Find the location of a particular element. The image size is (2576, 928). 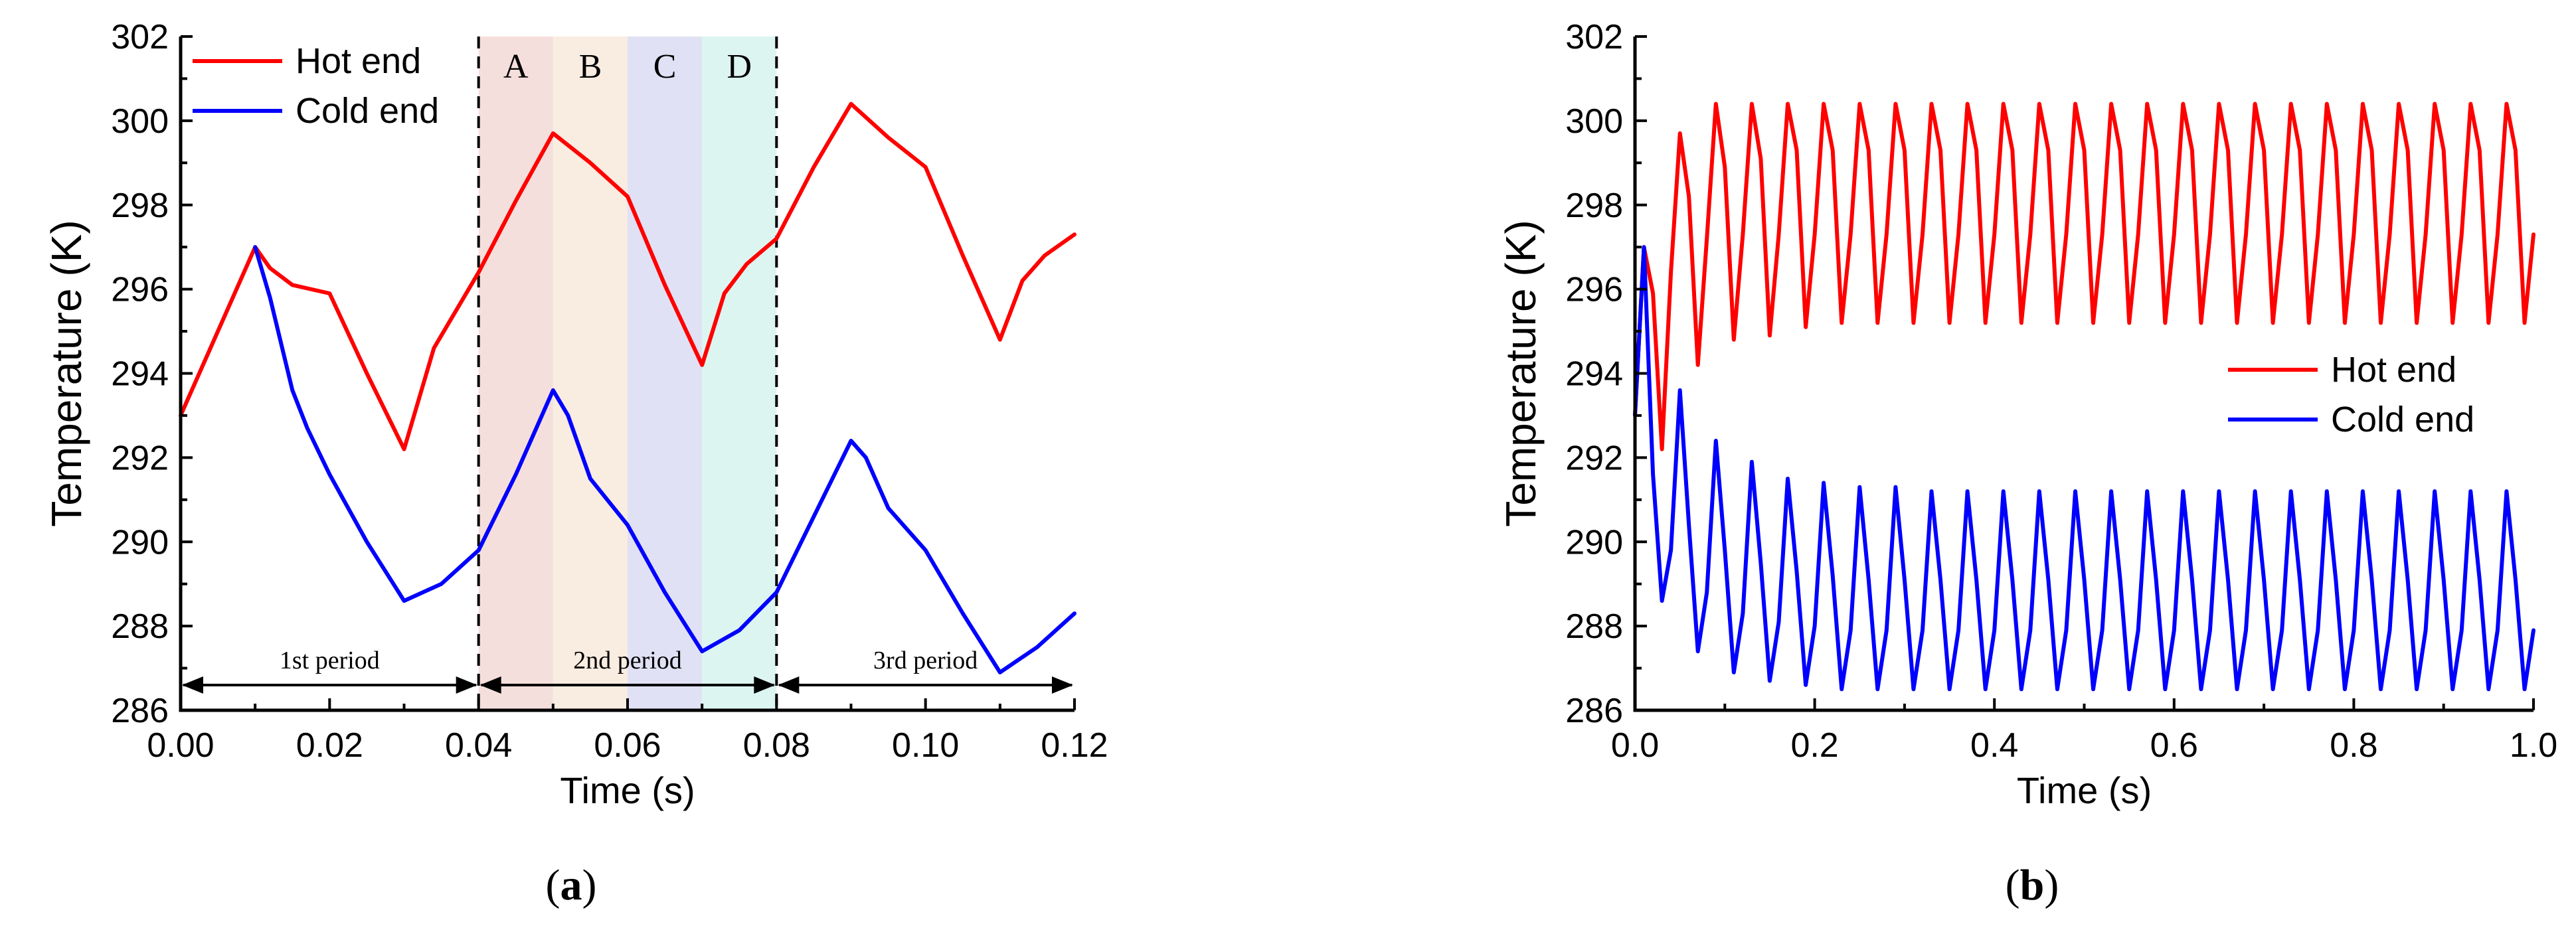

phase-label-b: B is located at coordinates (590, 67).